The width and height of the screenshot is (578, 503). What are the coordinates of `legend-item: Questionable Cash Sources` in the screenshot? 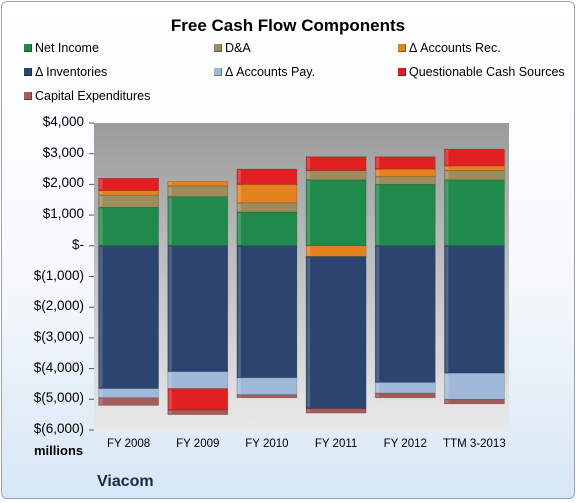 It's located at (481, 72).